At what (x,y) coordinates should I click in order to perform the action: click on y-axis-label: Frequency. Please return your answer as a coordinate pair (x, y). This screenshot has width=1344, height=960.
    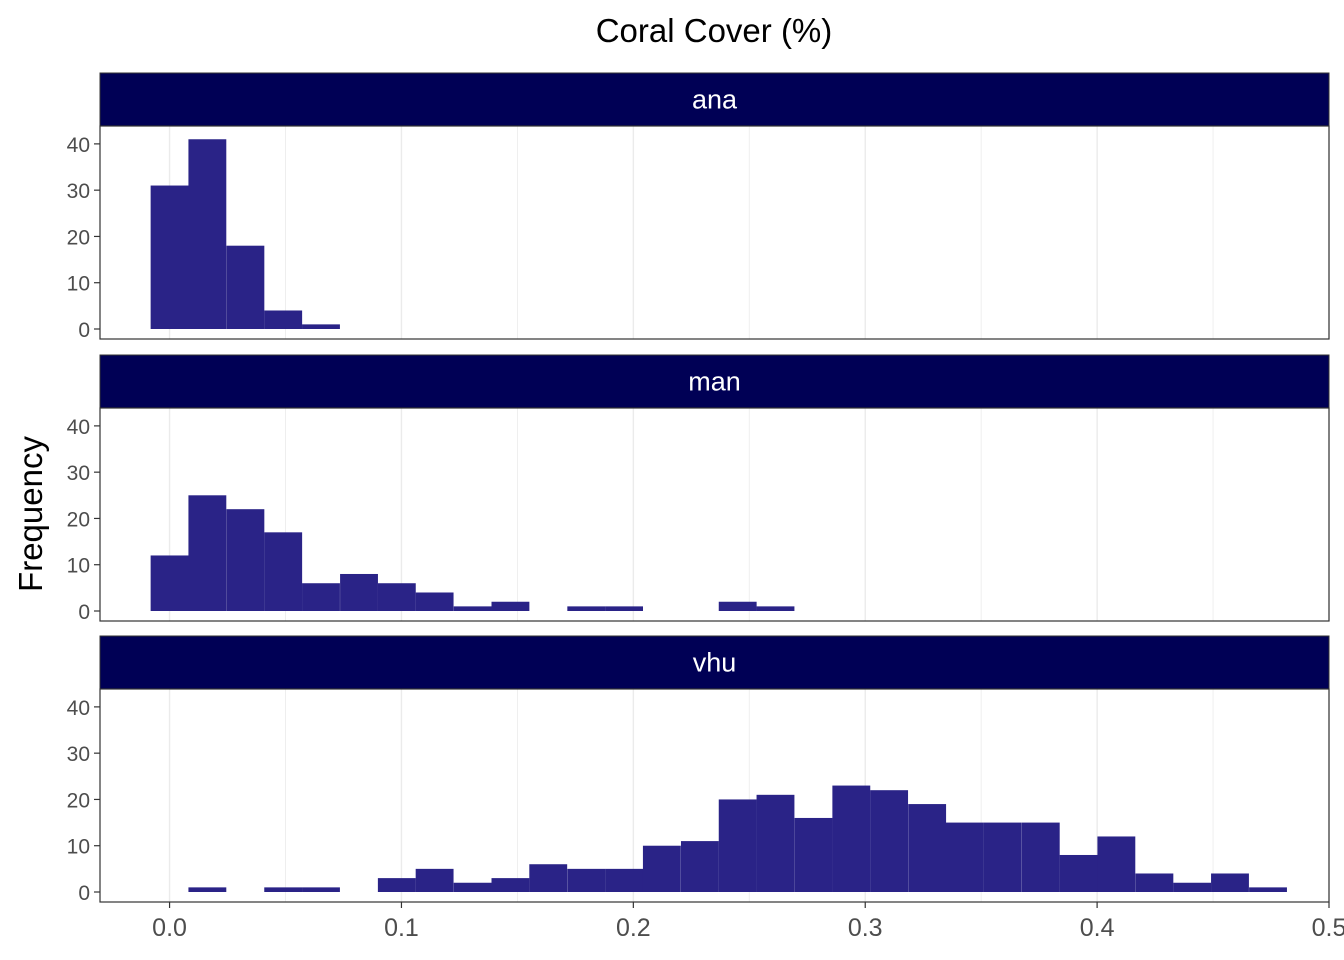
    Looking at the image, I should click on (30, 514).